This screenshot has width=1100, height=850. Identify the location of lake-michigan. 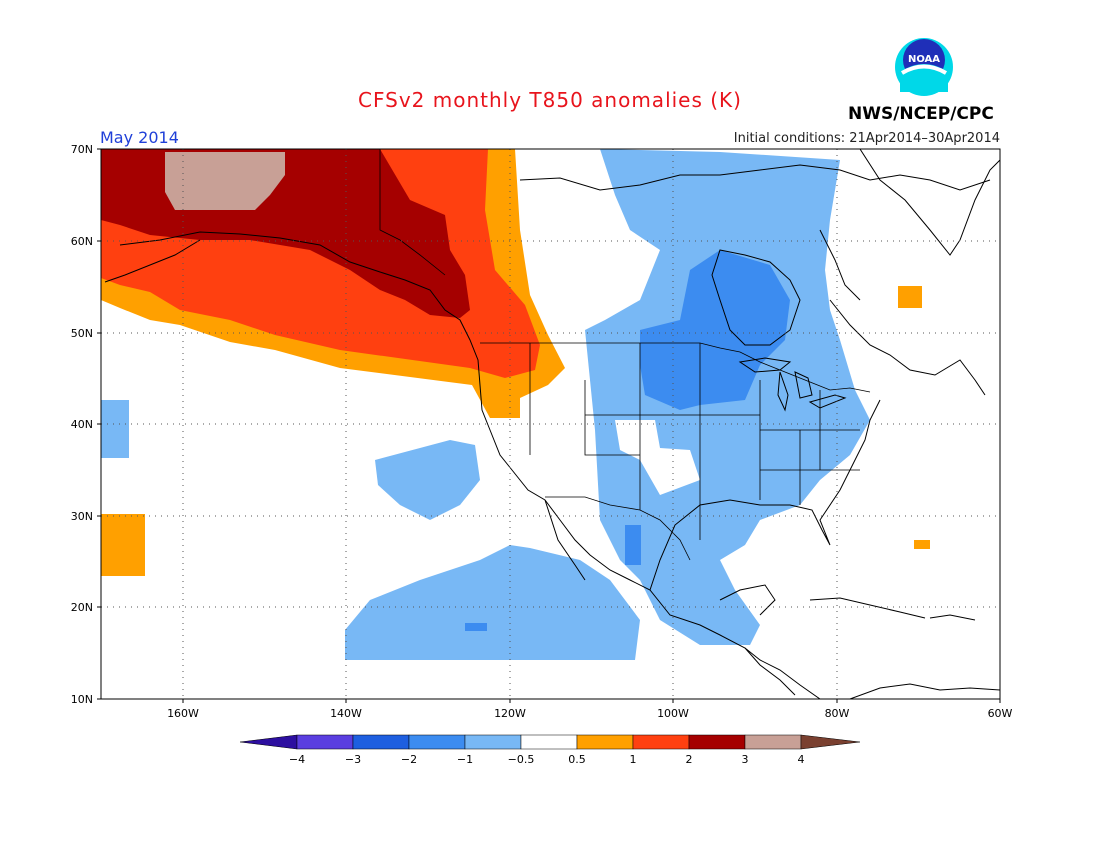
(783, 391).